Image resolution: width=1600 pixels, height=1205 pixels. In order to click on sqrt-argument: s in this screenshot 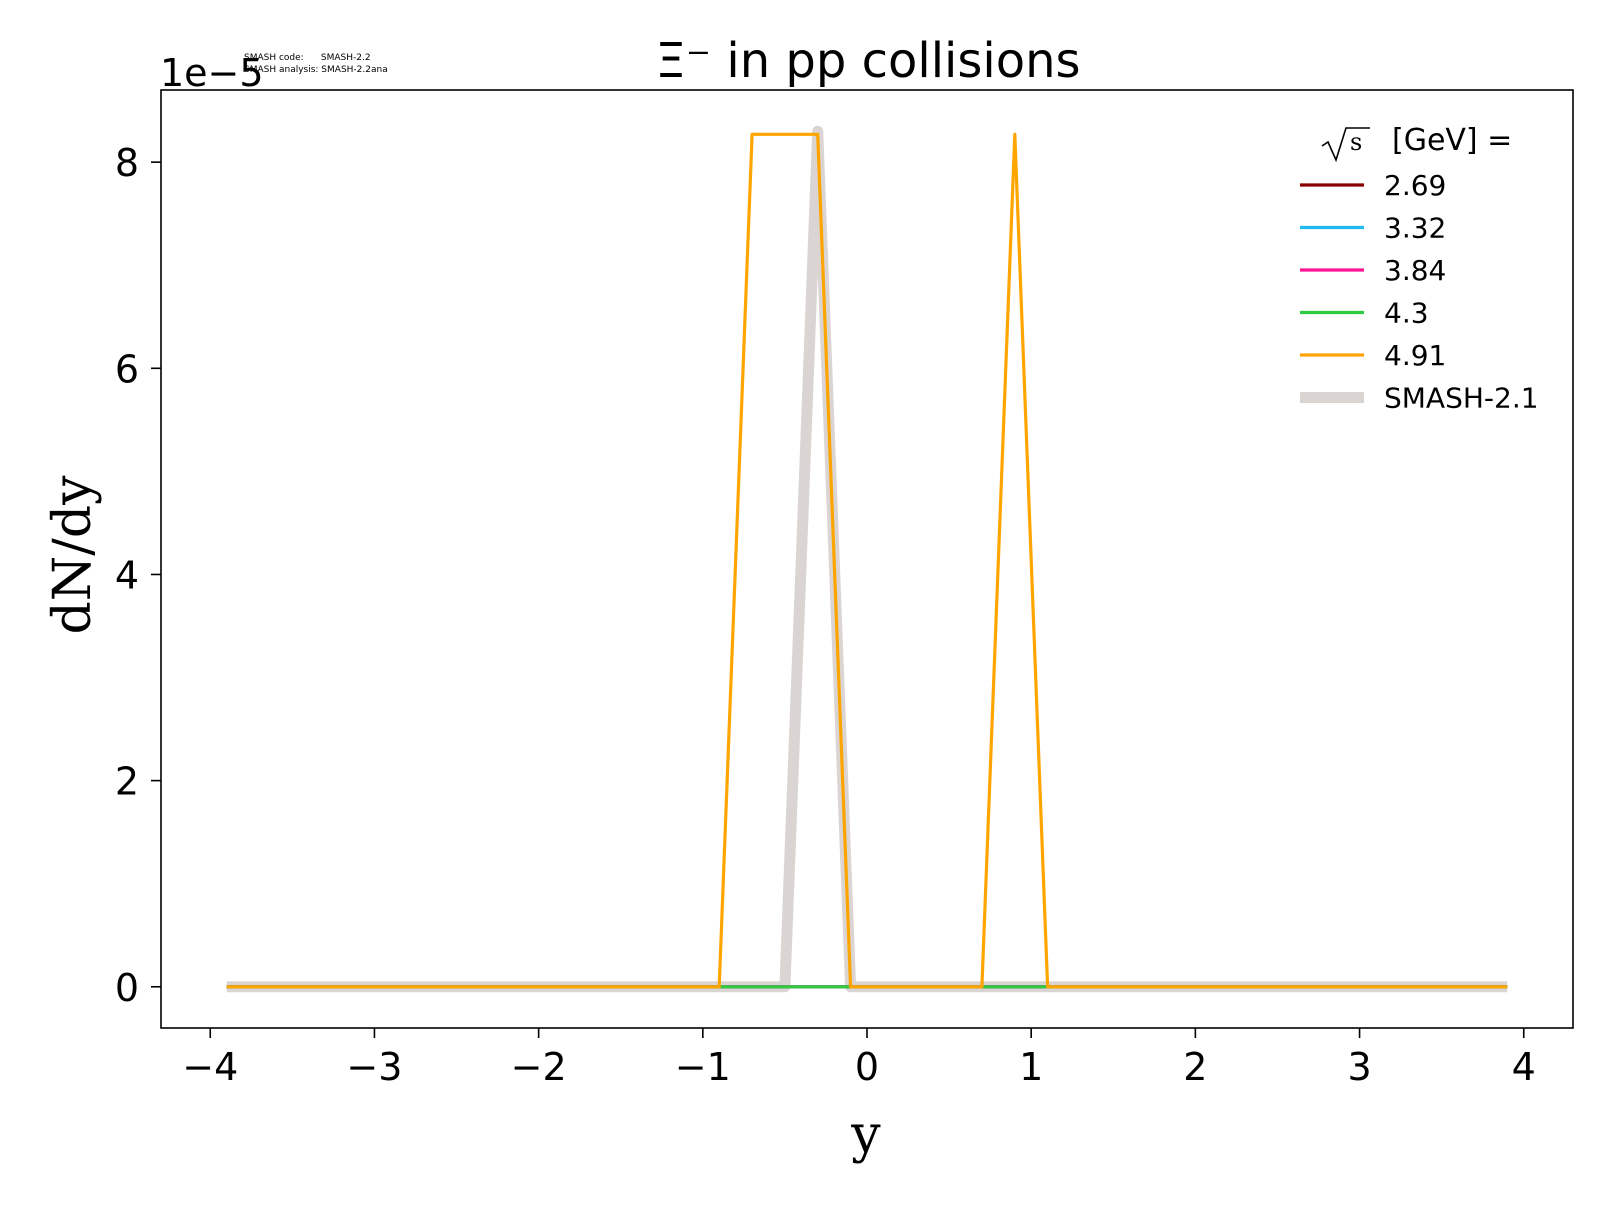, I will do `click(1356, 142)`.